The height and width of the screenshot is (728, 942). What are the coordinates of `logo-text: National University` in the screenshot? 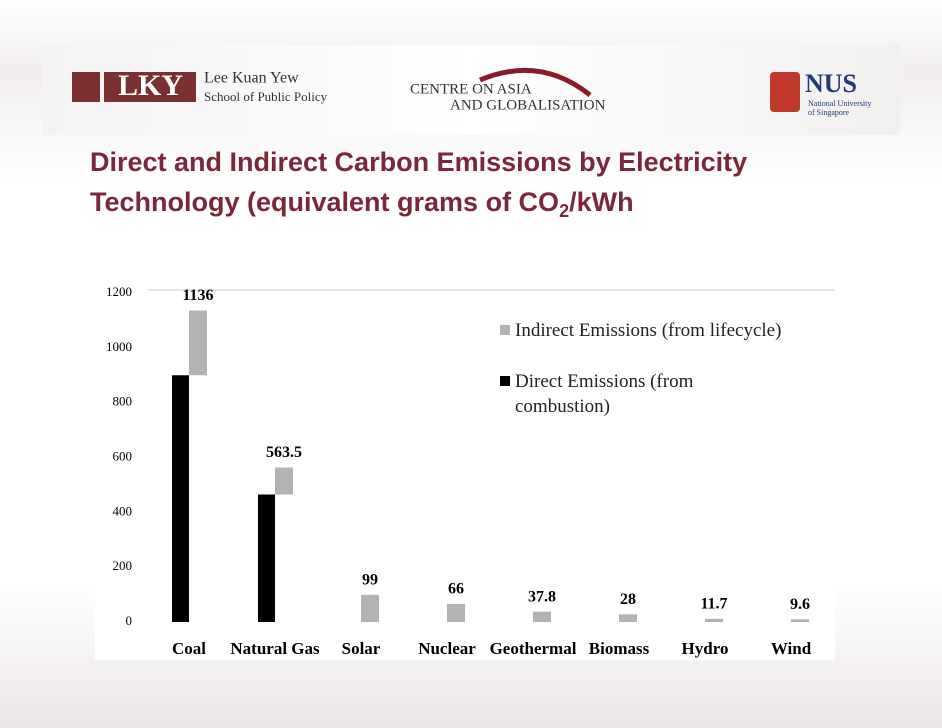 It's located at (839, 103).